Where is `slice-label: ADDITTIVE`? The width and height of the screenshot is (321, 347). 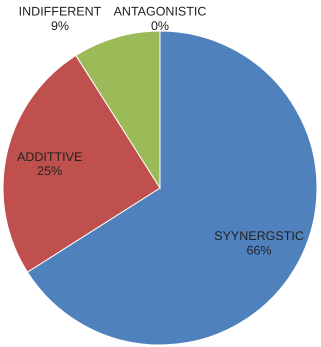
slice-label: ADDITTIVE is located at coordinates (49, 157).